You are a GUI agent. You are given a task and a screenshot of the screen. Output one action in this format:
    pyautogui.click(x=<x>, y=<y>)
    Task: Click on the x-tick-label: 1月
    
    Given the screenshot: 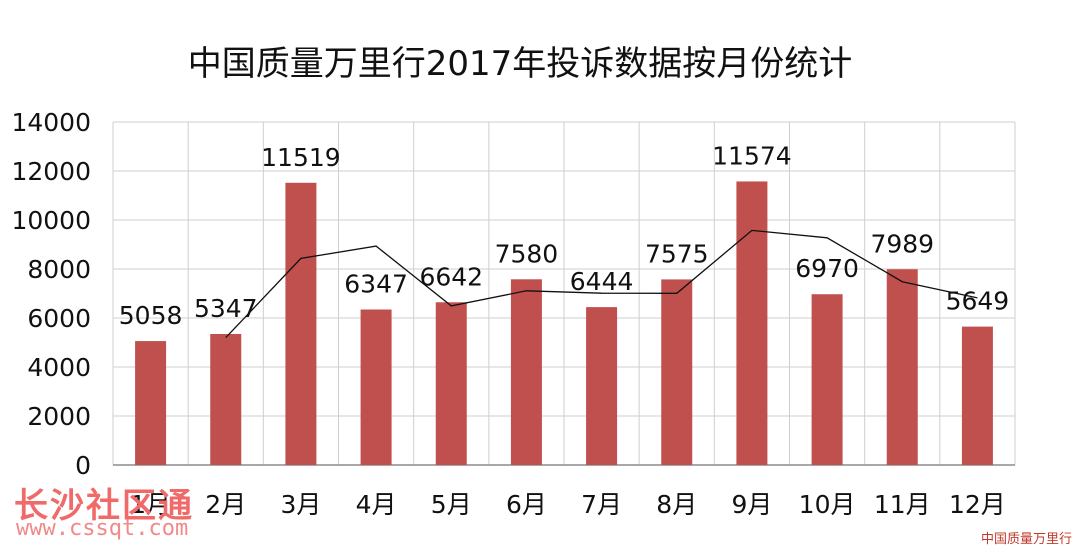 What is the action you would take?
    pyautogui.click(x=150, y=504)
    